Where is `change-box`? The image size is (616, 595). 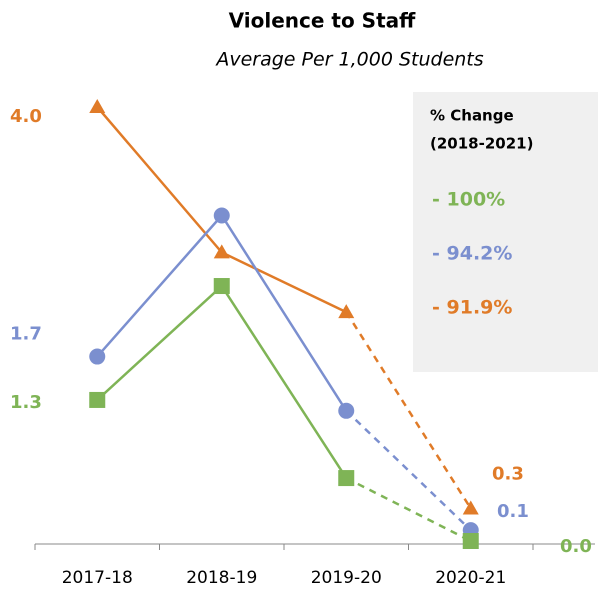
change-box is located at coordinates (505, 232).